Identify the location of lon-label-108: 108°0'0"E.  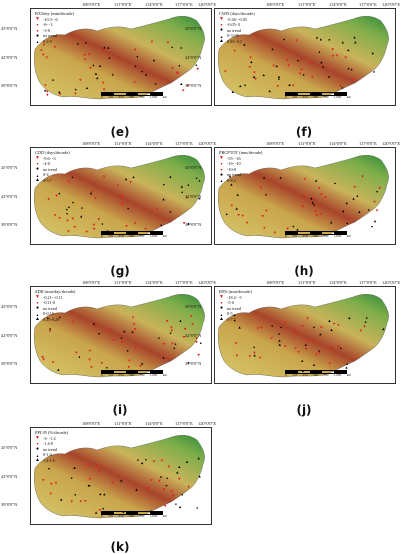
(275, 4).